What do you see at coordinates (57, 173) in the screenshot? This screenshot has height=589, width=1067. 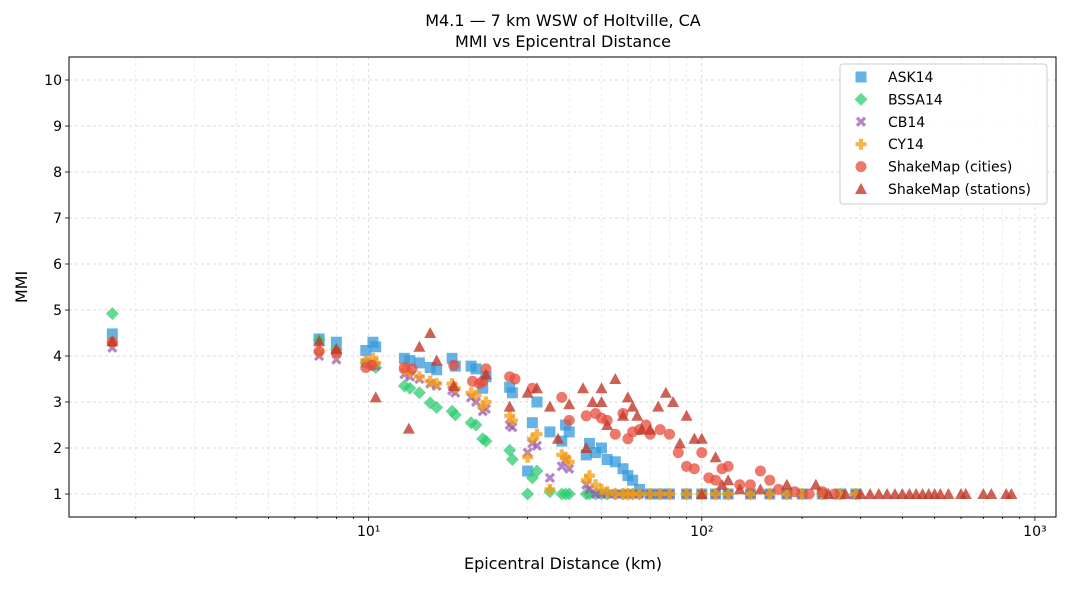 I see `y-tick-label: 8` at bounding box center [57, 173].